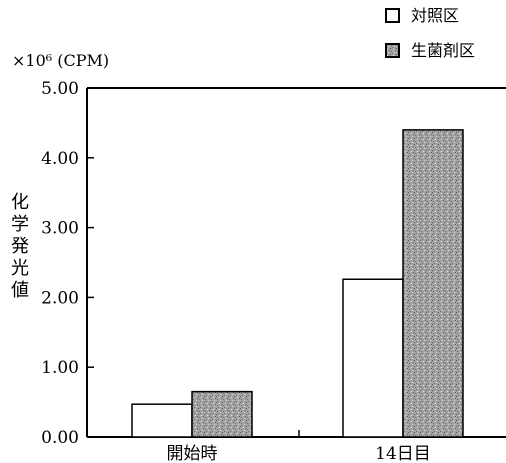  I want to click on category-labels: 開始時 14日目, so click(299, 453).